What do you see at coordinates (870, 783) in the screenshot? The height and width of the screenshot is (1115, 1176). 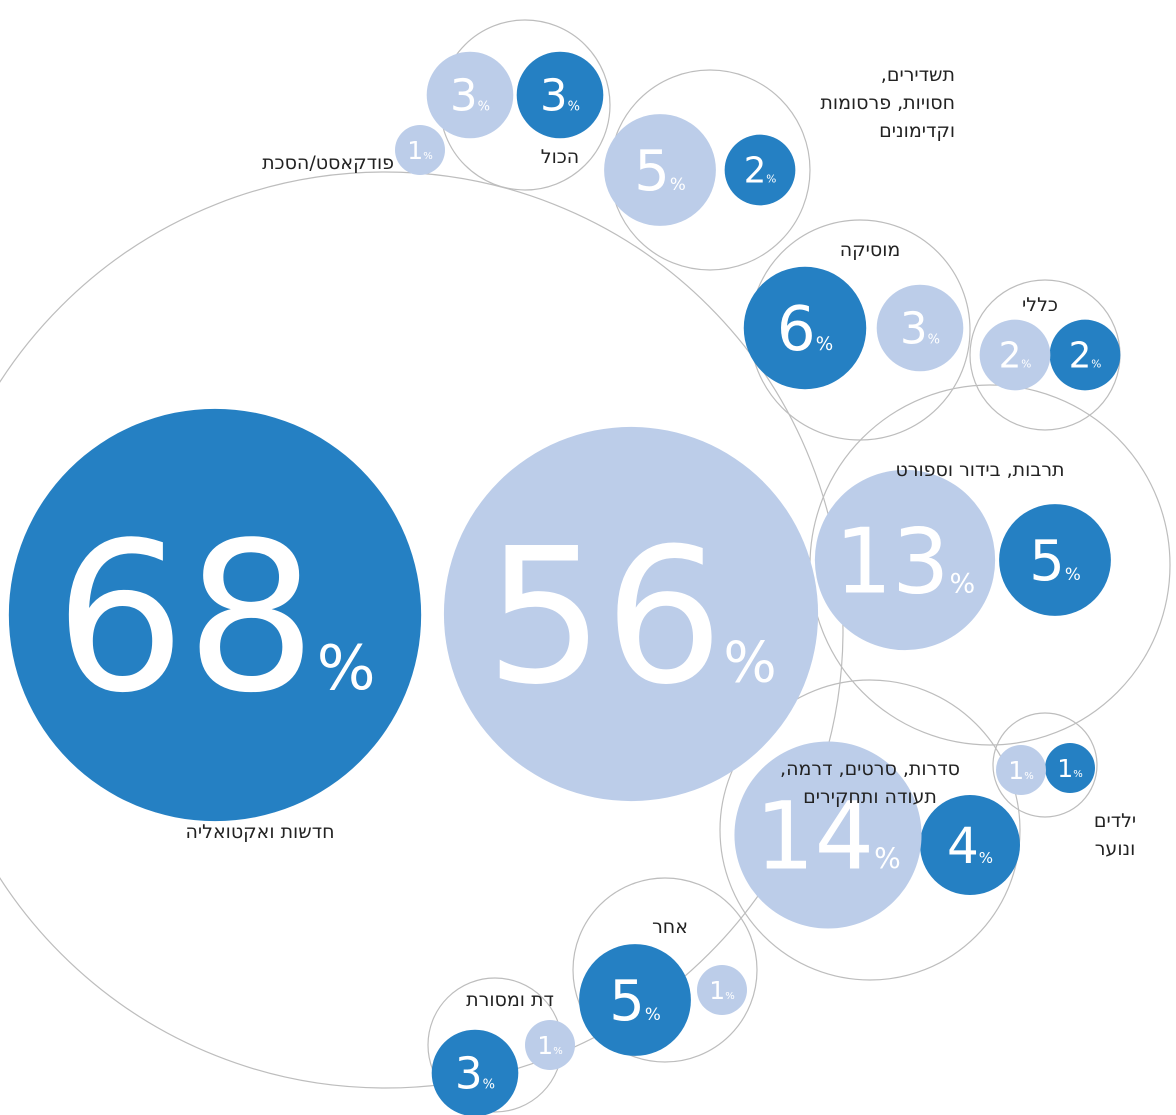 I see `category-label: סדרות, סרטים, דרמה, תעודה ותחקירים` at bounding box center [870, 783].